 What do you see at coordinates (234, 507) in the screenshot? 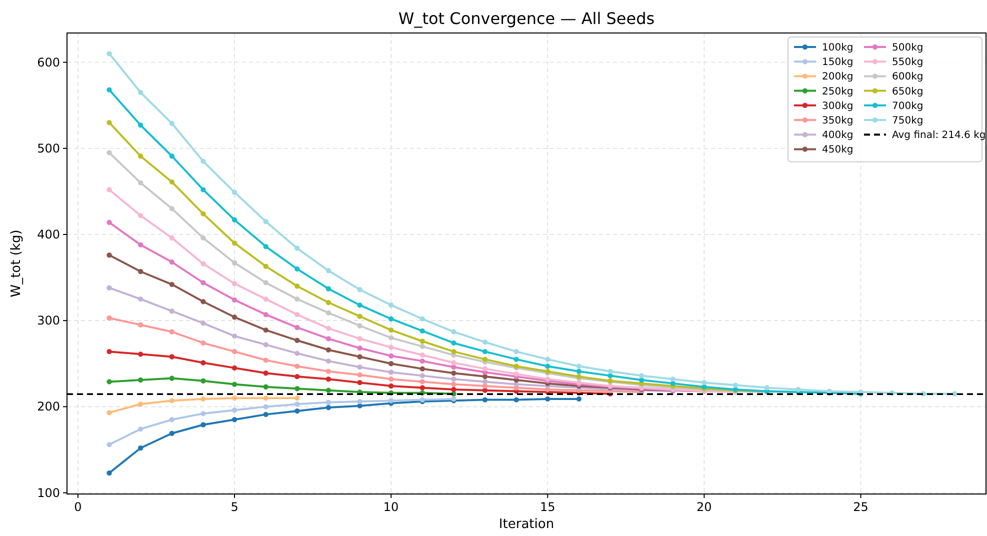
I see `x-tick-label: 5` at bounding box center [234, 507].